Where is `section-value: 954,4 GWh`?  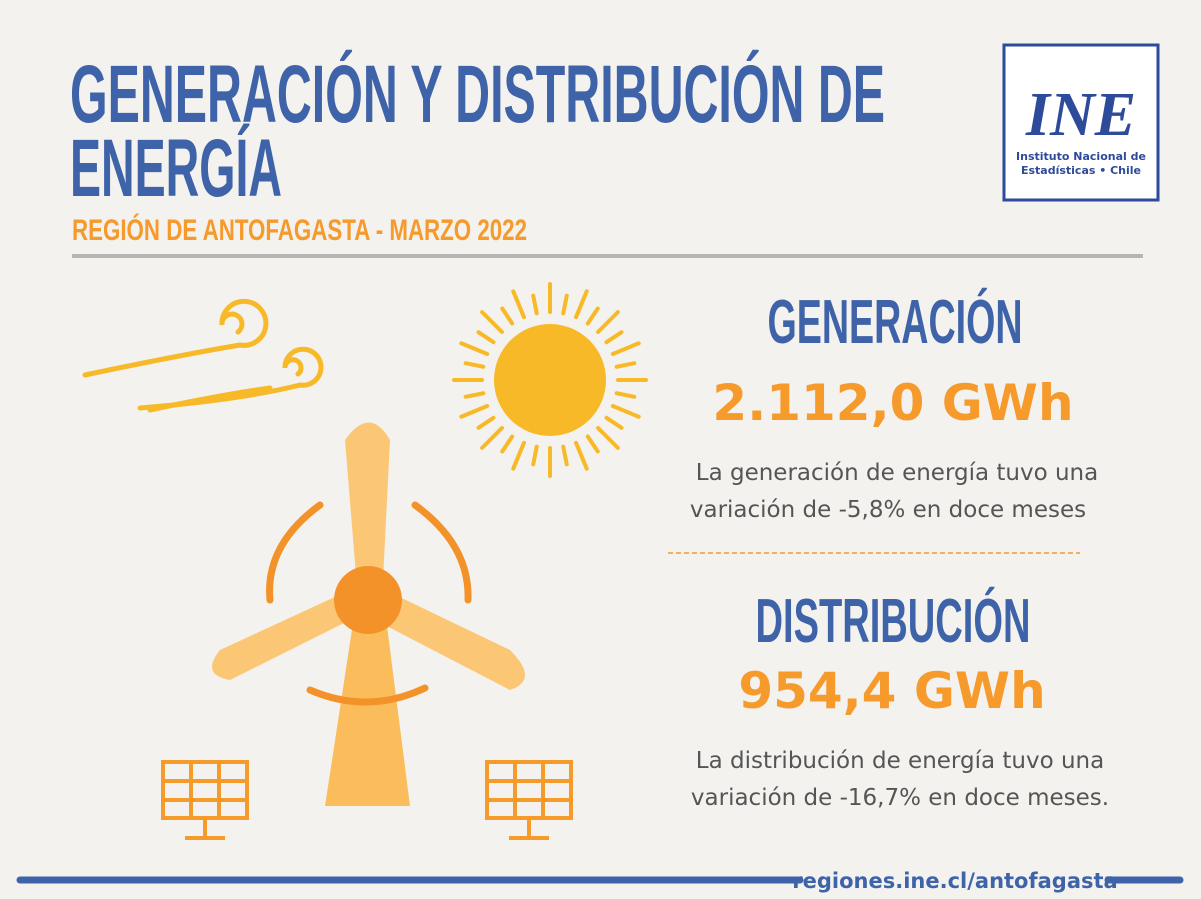 section-value: 954,4 GWh is located at coordinates (891, 691).